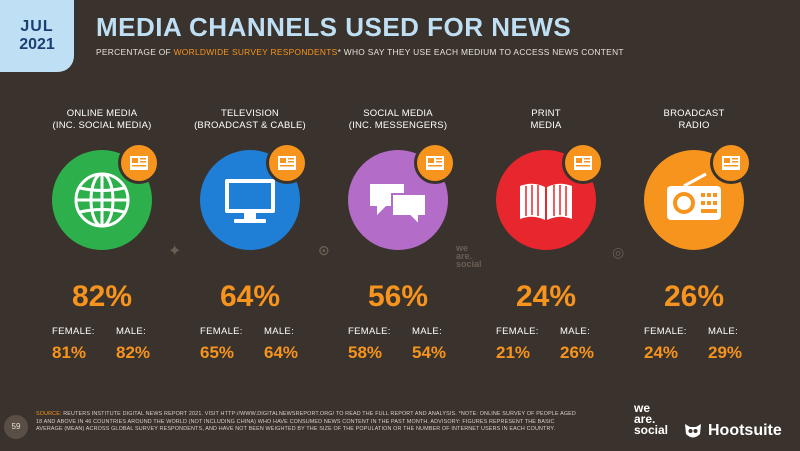  What do you see at coordinates (577, 352) in the screenshot?
I see `male-percent: 26%` at bounding box center [577, 352].